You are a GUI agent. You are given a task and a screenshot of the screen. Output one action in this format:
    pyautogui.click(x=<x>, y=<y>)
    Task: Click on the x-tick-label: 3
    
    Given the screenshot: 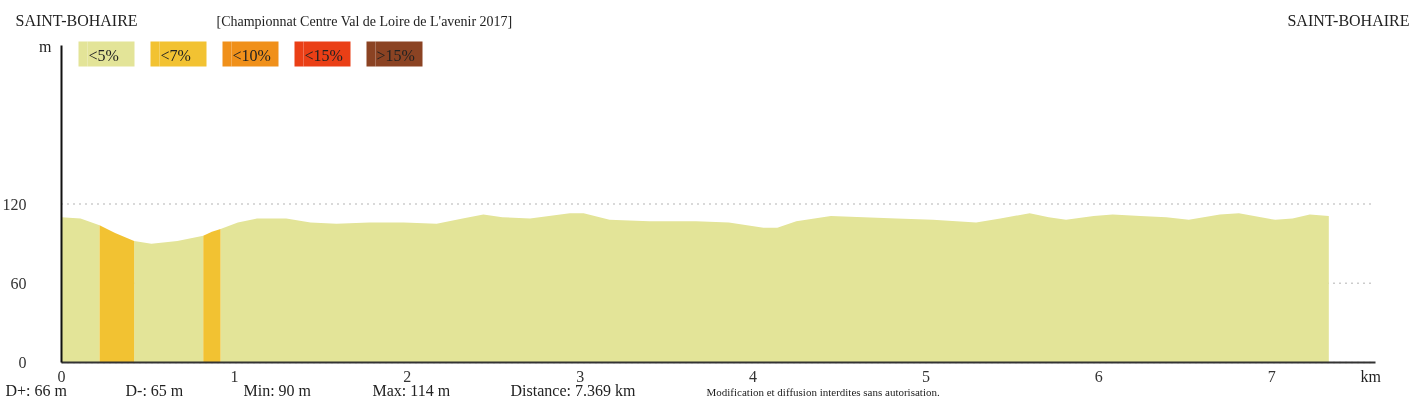 What is the action you would take?
    pyautogui.click(x=580, y=376)
    